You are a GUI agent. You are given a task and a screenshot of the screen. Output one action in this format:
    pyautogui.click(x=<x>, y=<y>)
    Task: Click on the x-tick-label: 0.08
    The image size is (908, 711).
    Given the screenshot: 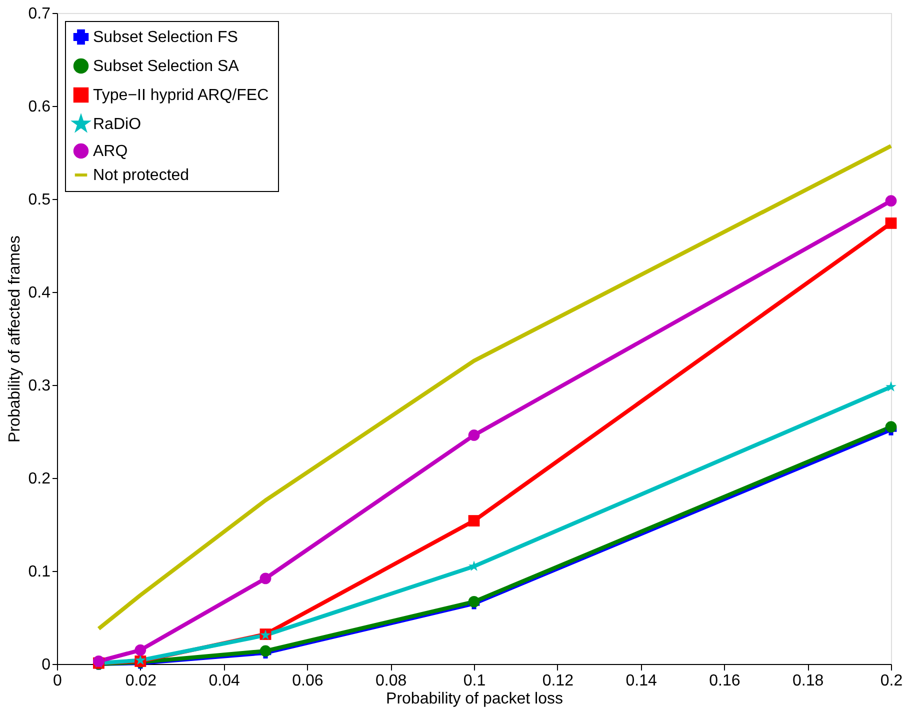 What is the action you would take?
    pyautogui.click(x=391, y=681)
    